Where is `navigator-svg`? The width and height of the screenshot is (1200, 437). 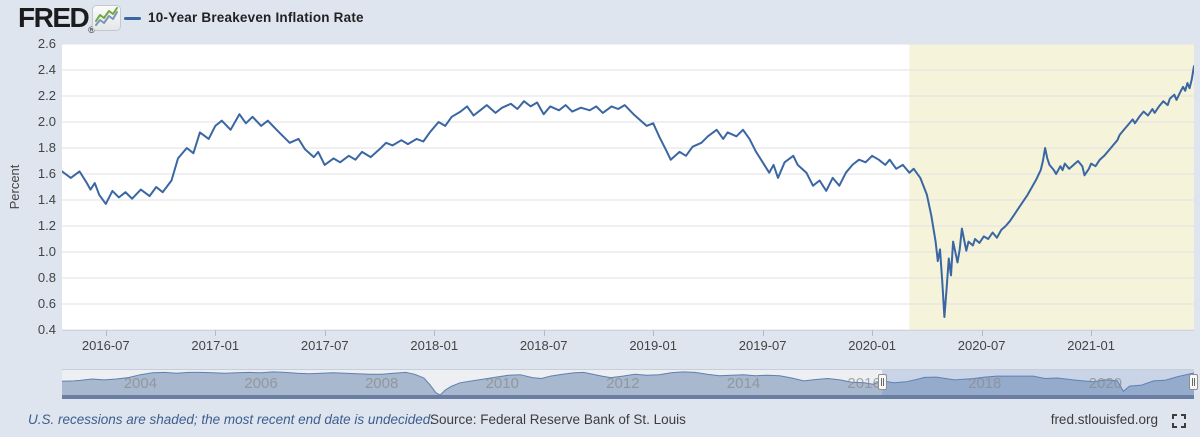
navigator-svg is located at coordinates (628, 383).